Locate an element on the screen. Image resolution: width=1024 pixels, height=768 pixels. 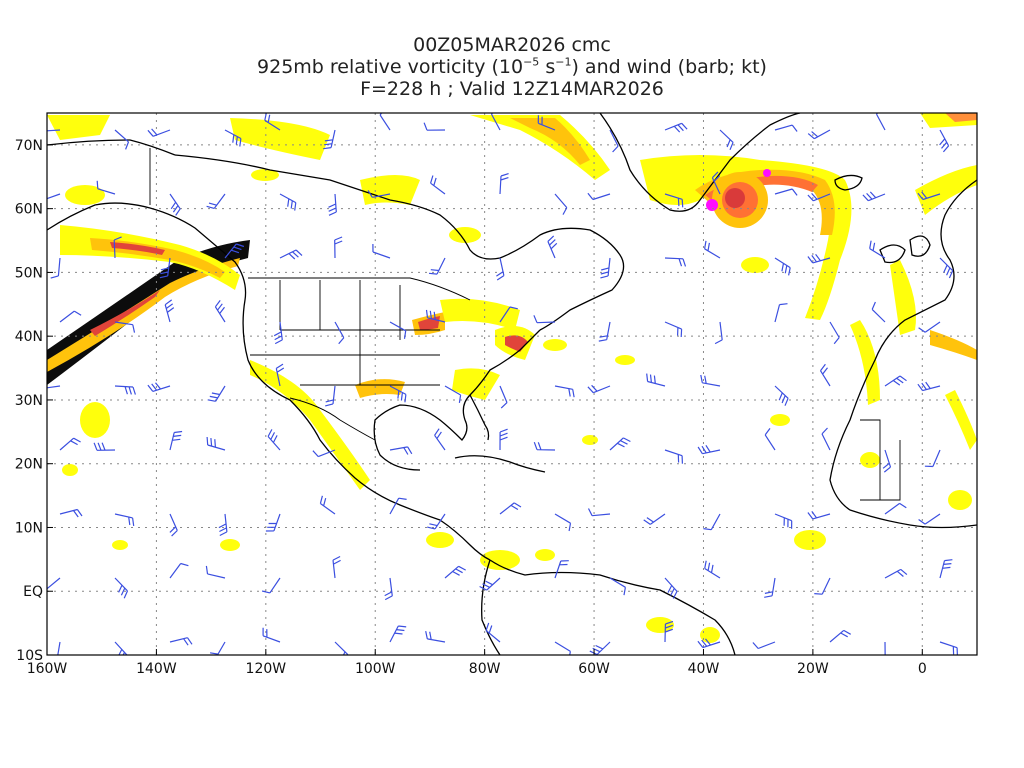
lon-tick-label: 120W is located at coordinates (266, 669).